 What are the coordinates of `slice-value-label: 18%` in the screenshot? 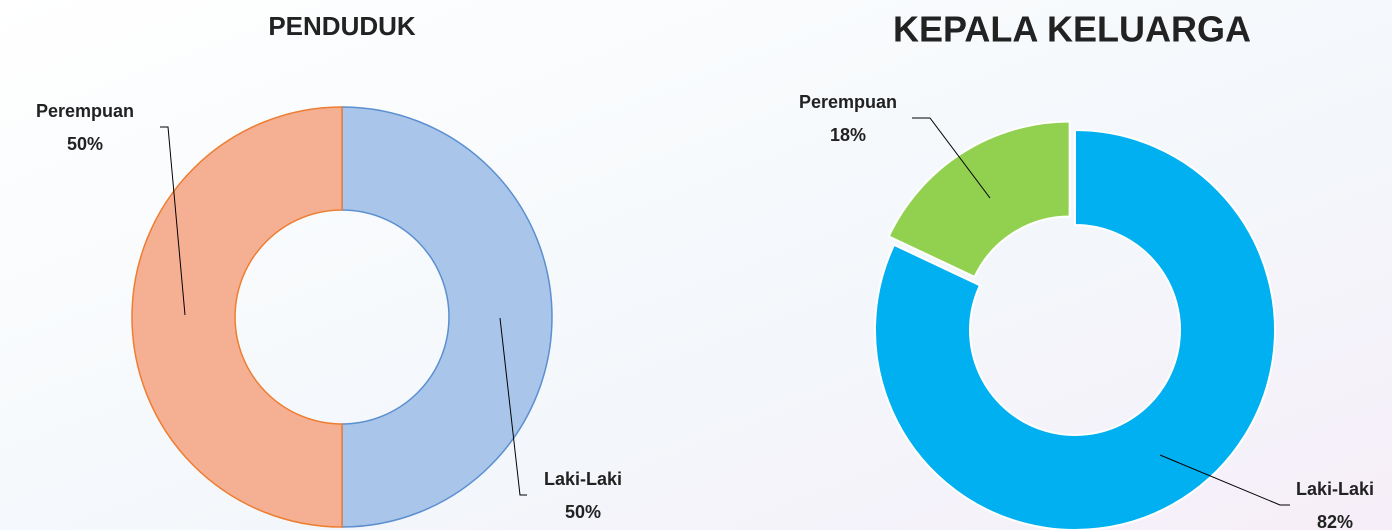 It's located at (848, 135).